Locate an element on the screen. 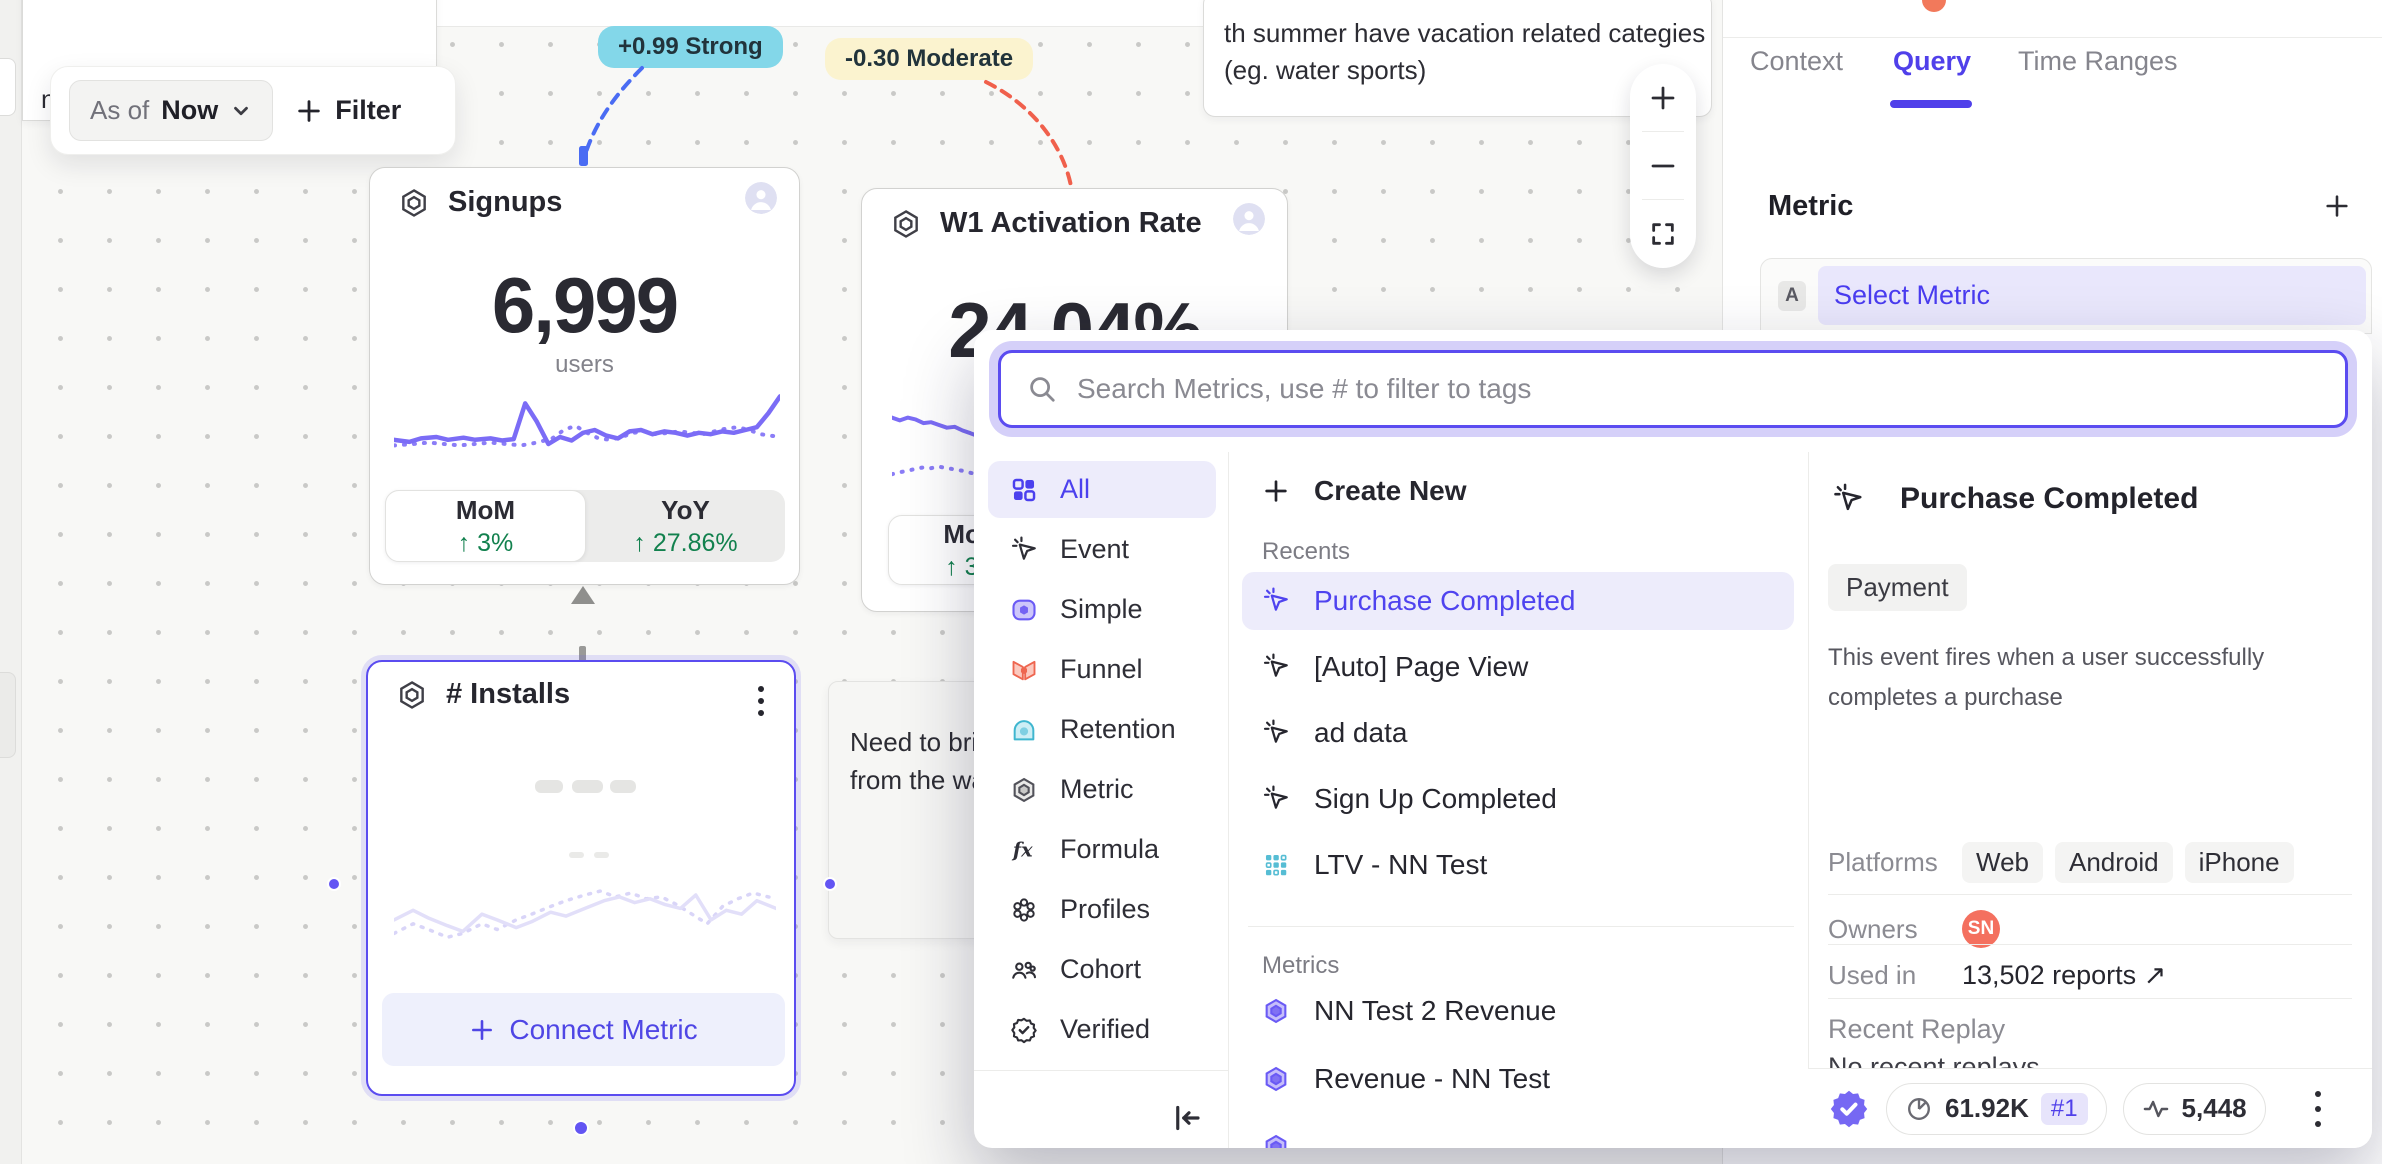 The image size is (2382, 1164). grid-icon is located at coordinates (1024, 490).